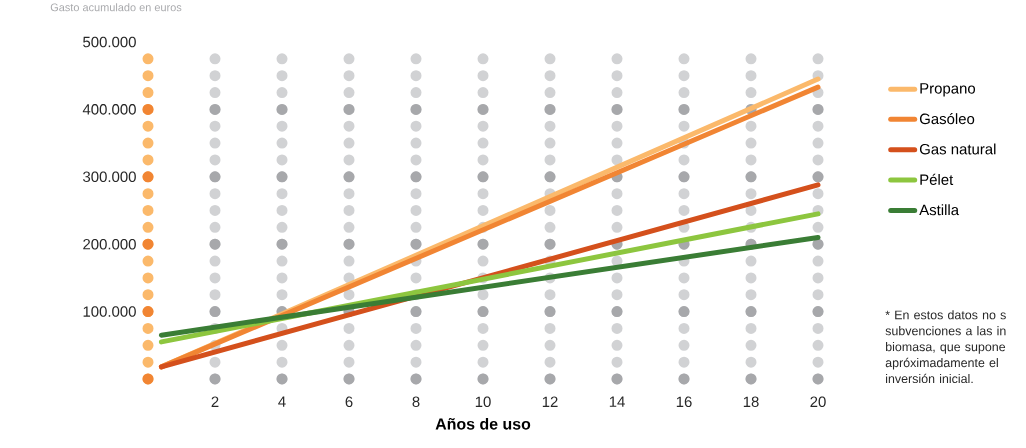 The width and height of the screenshot is (1026, 448). Describe the element at coordinates (282, 401) in the screenshot. I see `x-tick-label: 4` at that location.